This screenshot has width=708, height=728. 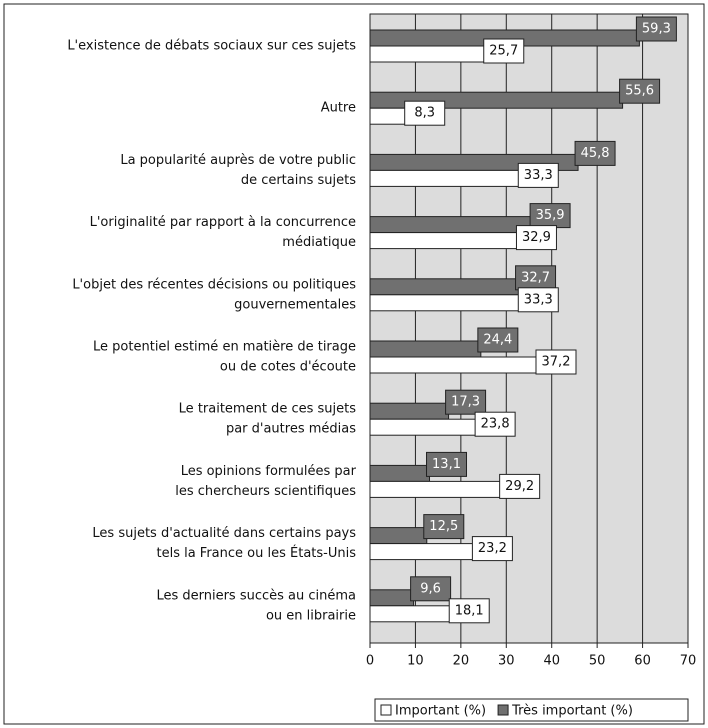 I want to click on value-label: 32,9, so click(x=536, y=237).